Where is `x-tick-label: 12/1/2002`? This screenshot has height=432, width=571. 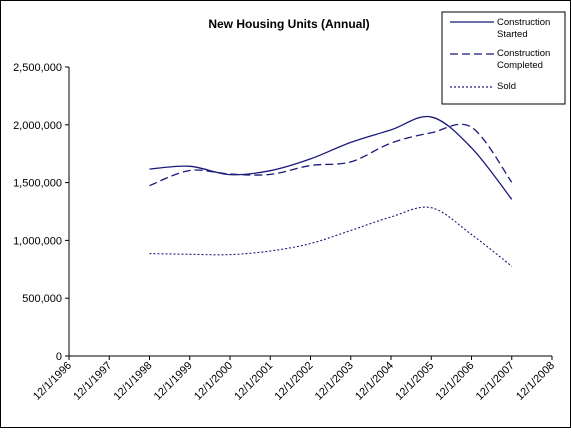 x-tick-label: 12/1/2002 is located at coordinates (294, 381).